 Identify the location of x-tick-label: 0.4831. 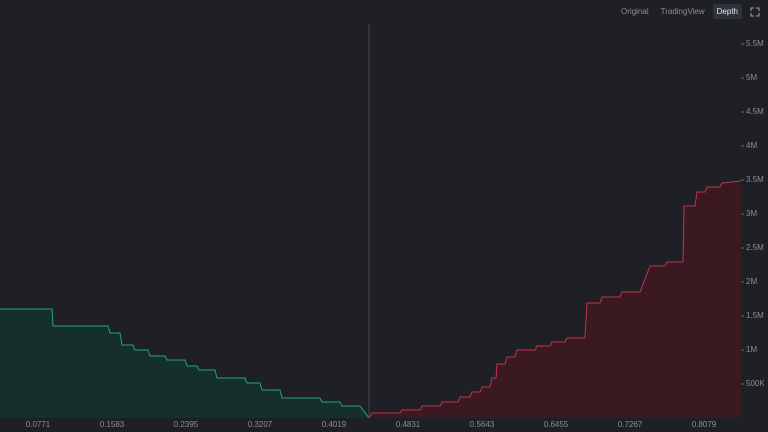
(408, 424).